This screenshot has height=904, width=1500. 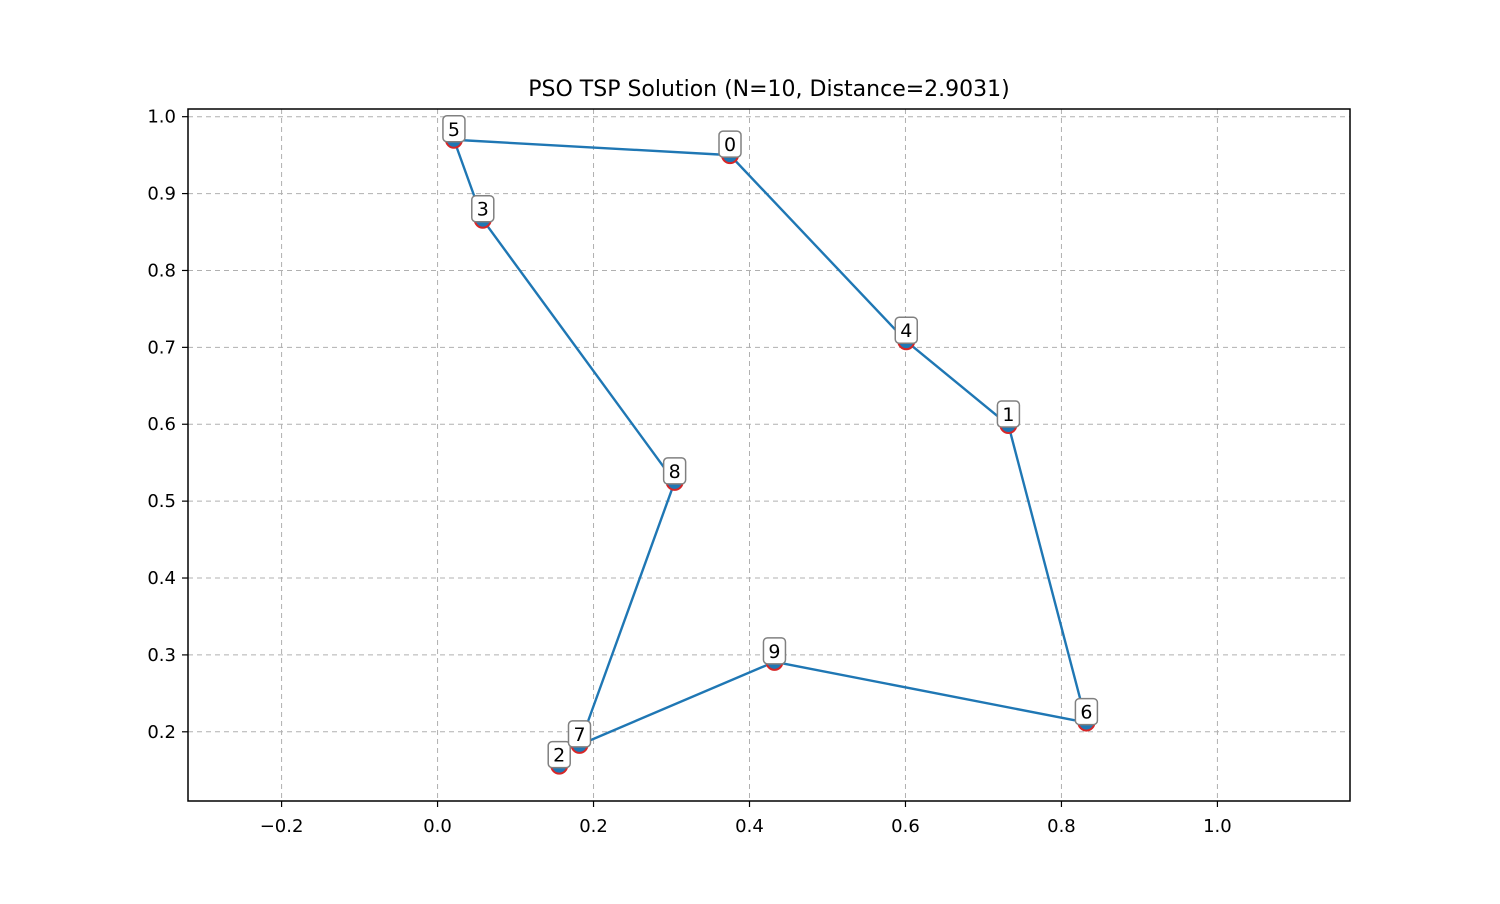 What do you see at coordinates (593, 826) in the screenshot?
I see `x-tick-label: 0.2` at bounding box center [593, 826].